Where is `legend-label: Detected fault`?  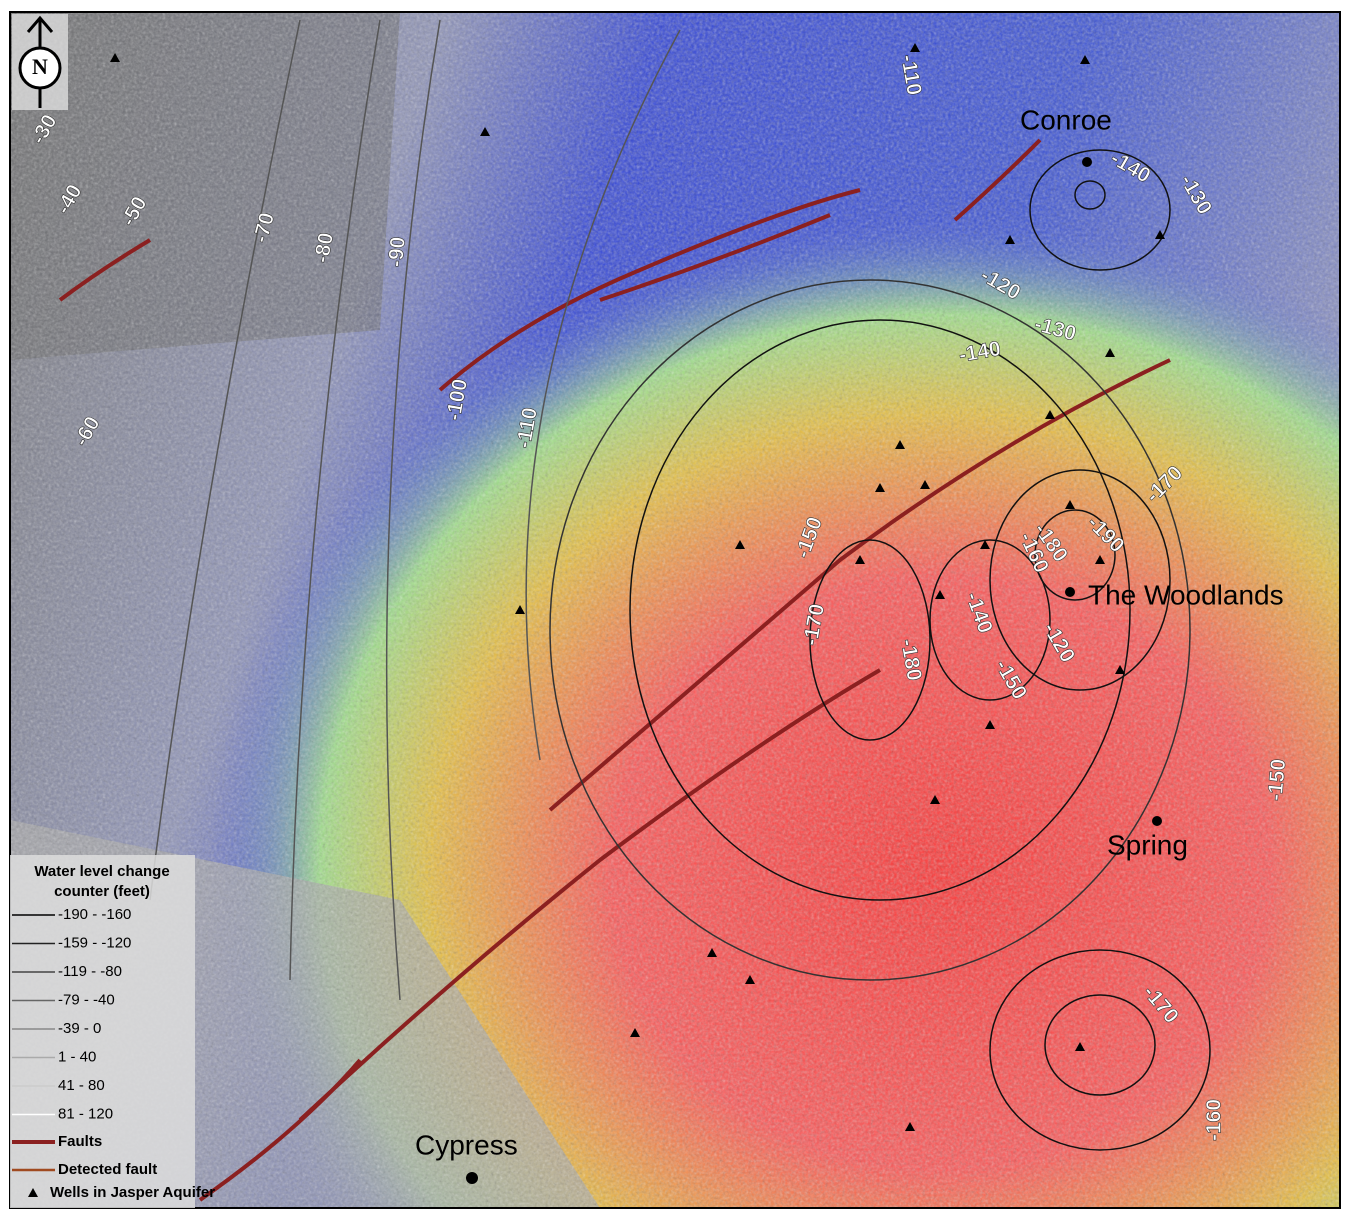 legend-label: Detected fault is located at coordinates (107, 1169).